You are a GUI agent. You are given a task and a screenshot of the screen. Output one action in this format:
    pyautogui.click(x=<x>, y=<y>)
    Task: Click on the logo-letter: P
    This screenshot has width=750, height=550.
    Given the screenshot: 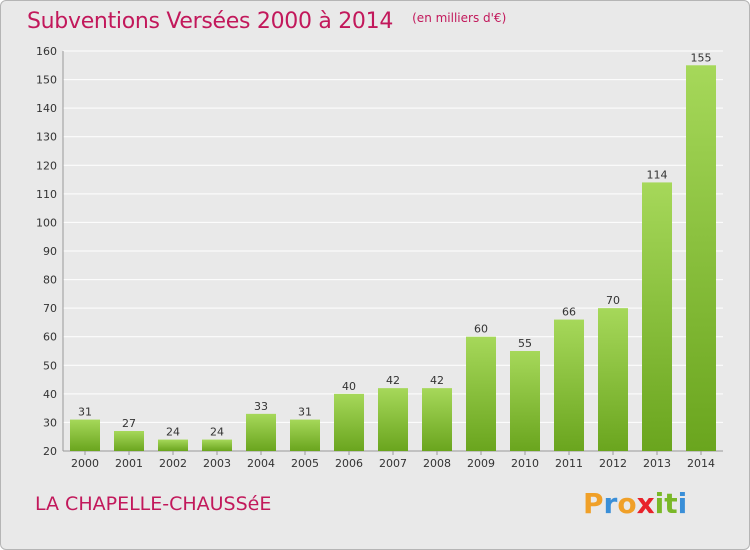 What is the action you would take?
    pyautogui.click(x=593, y=503)
    